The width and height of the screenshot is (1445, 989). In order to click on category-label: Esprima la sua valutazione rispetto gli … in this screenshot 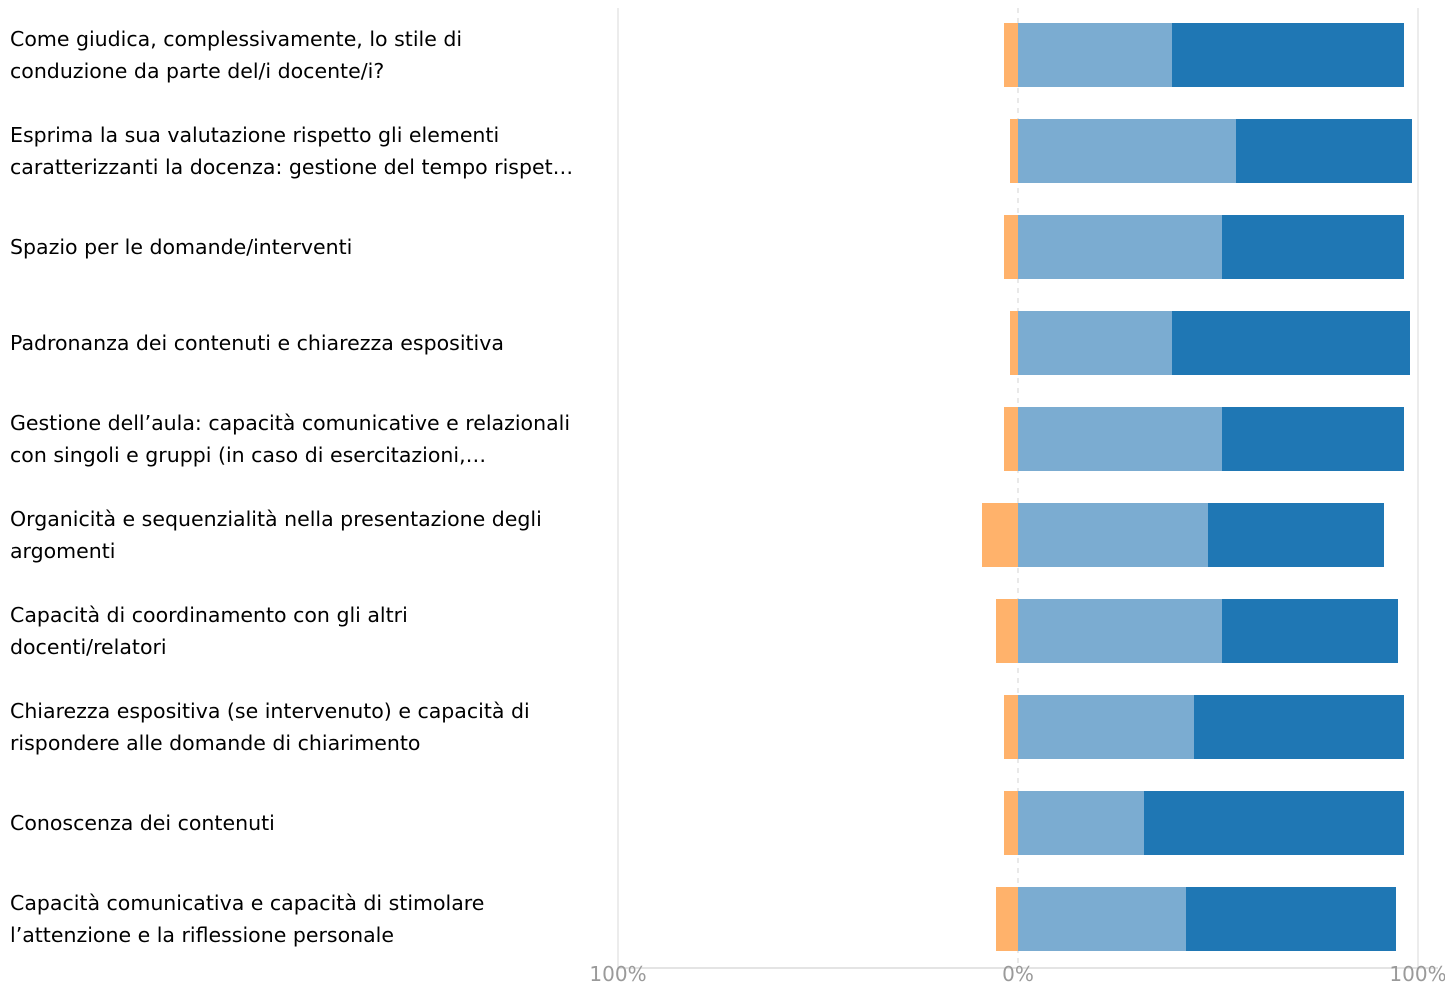, I will do `click(292, 151)`.